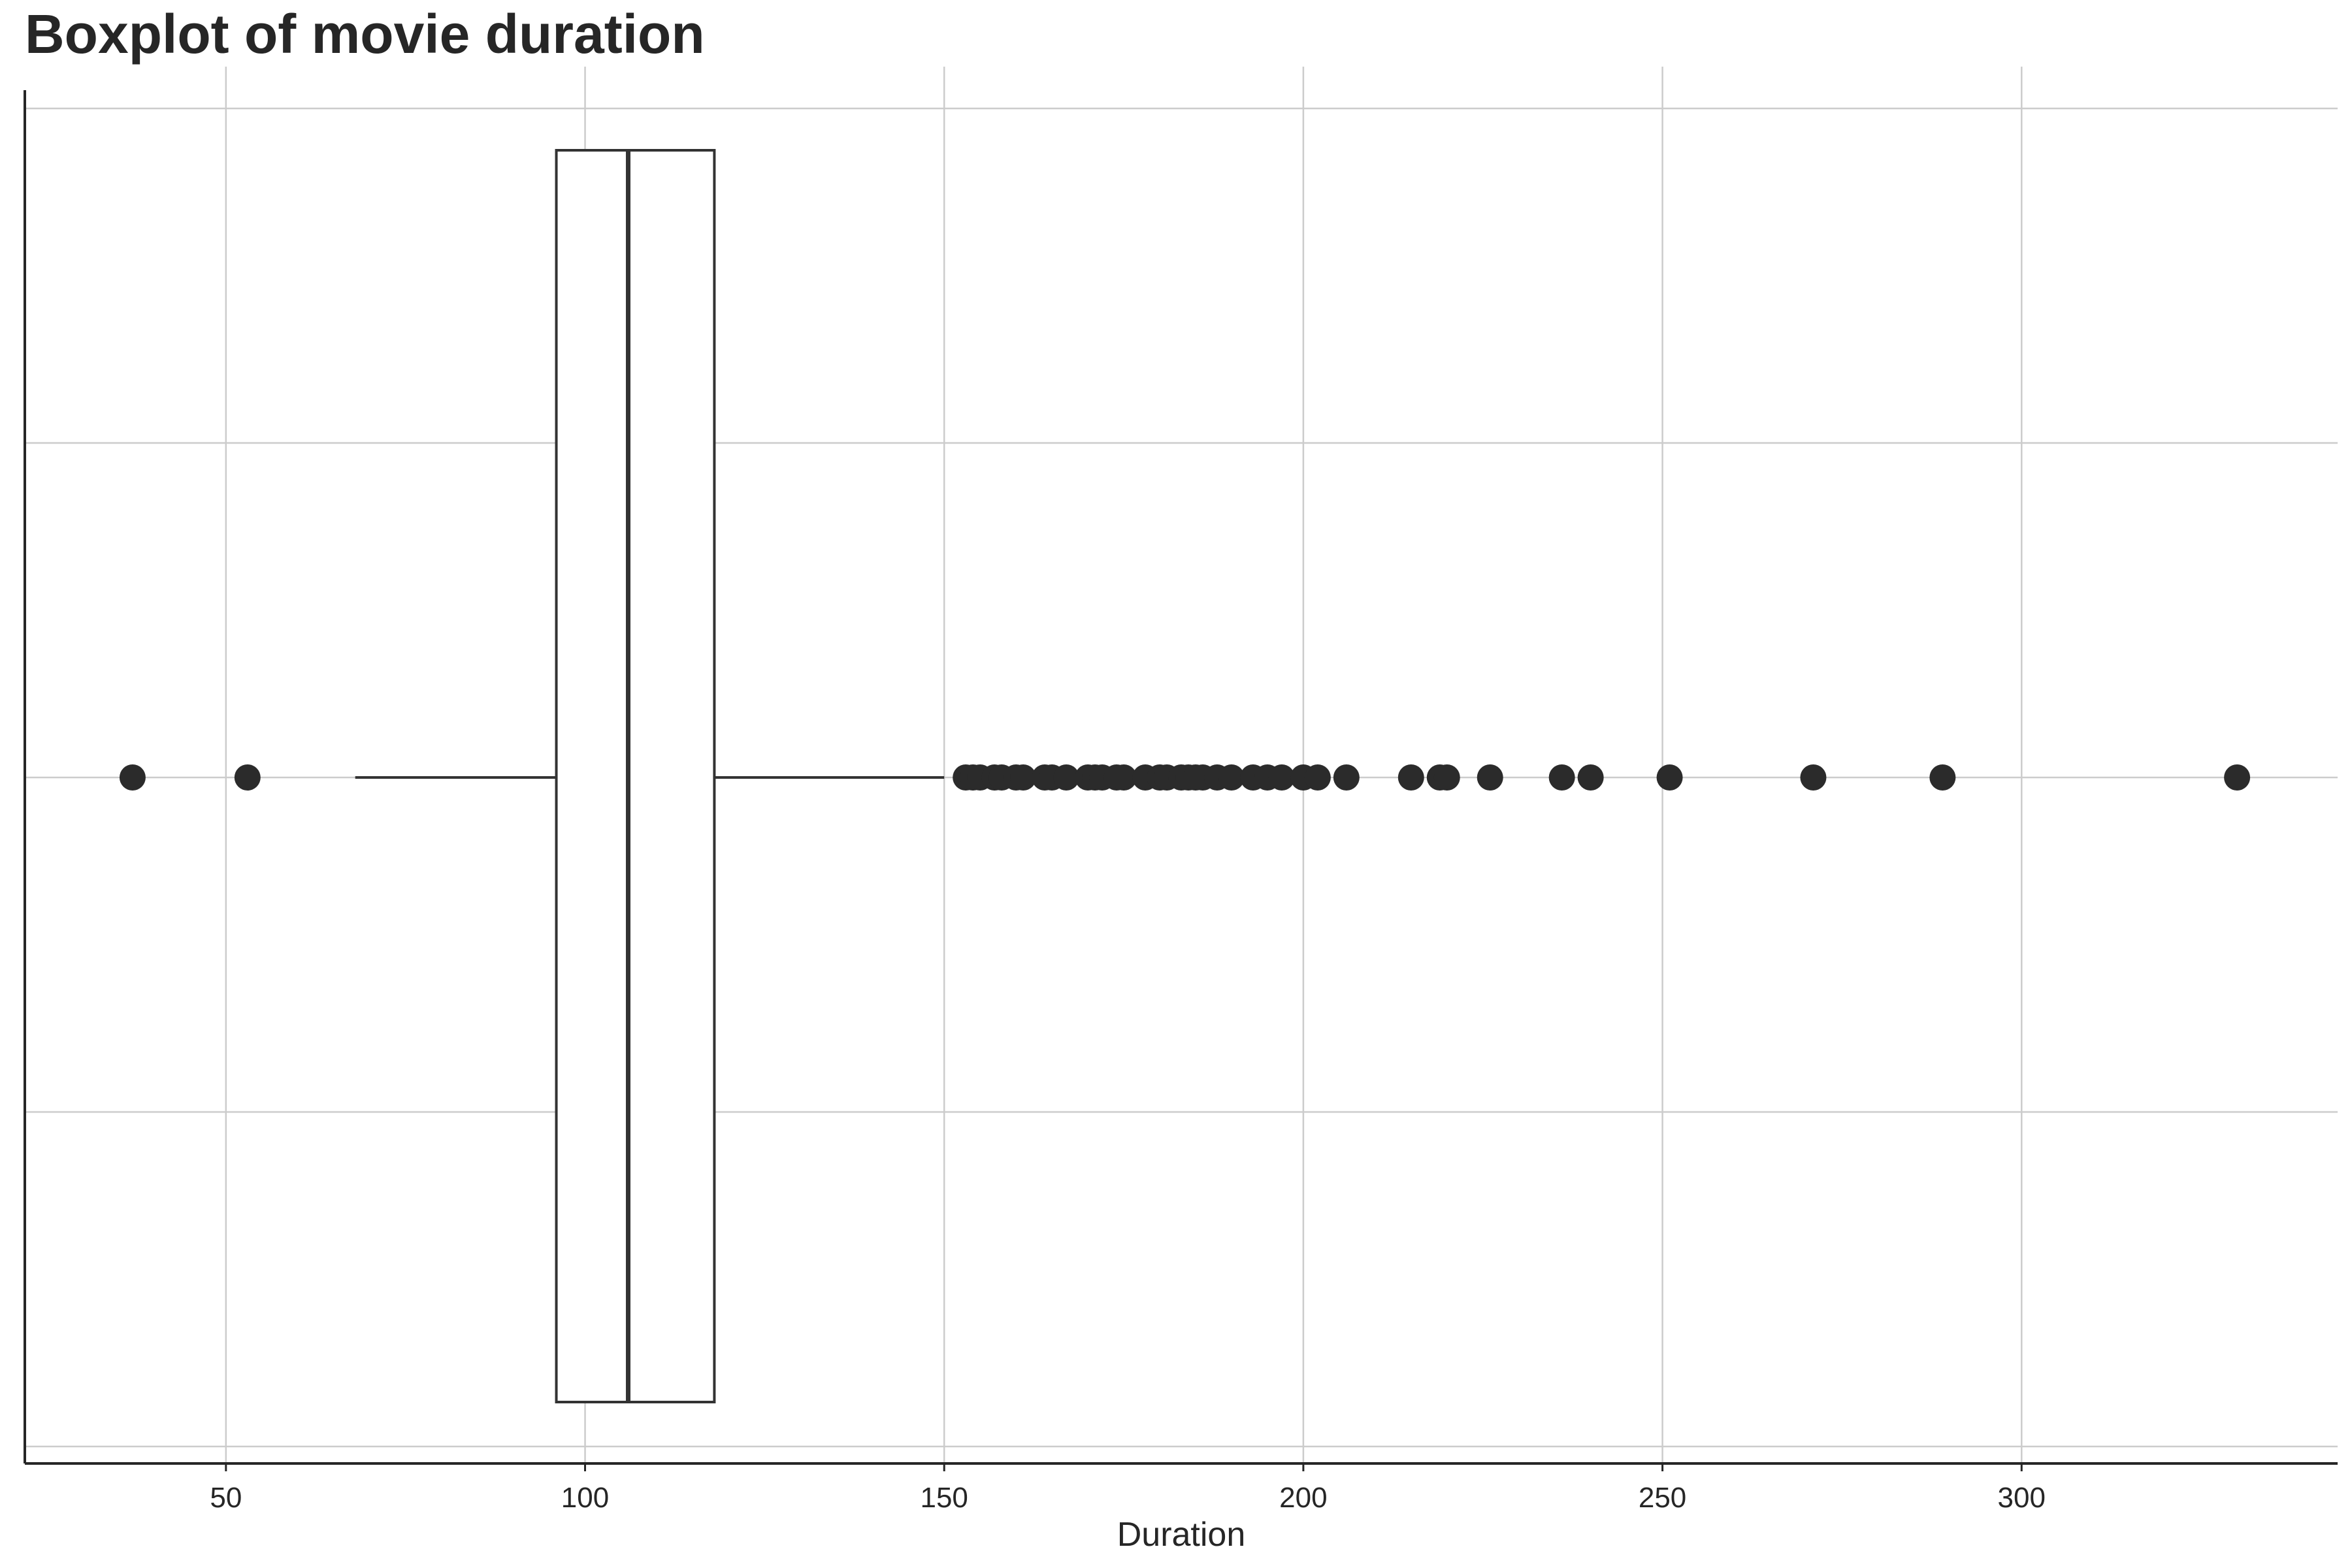 This screenshot has width=2352, height=1568. I want to click on outlier-points, so click(1185, 777).